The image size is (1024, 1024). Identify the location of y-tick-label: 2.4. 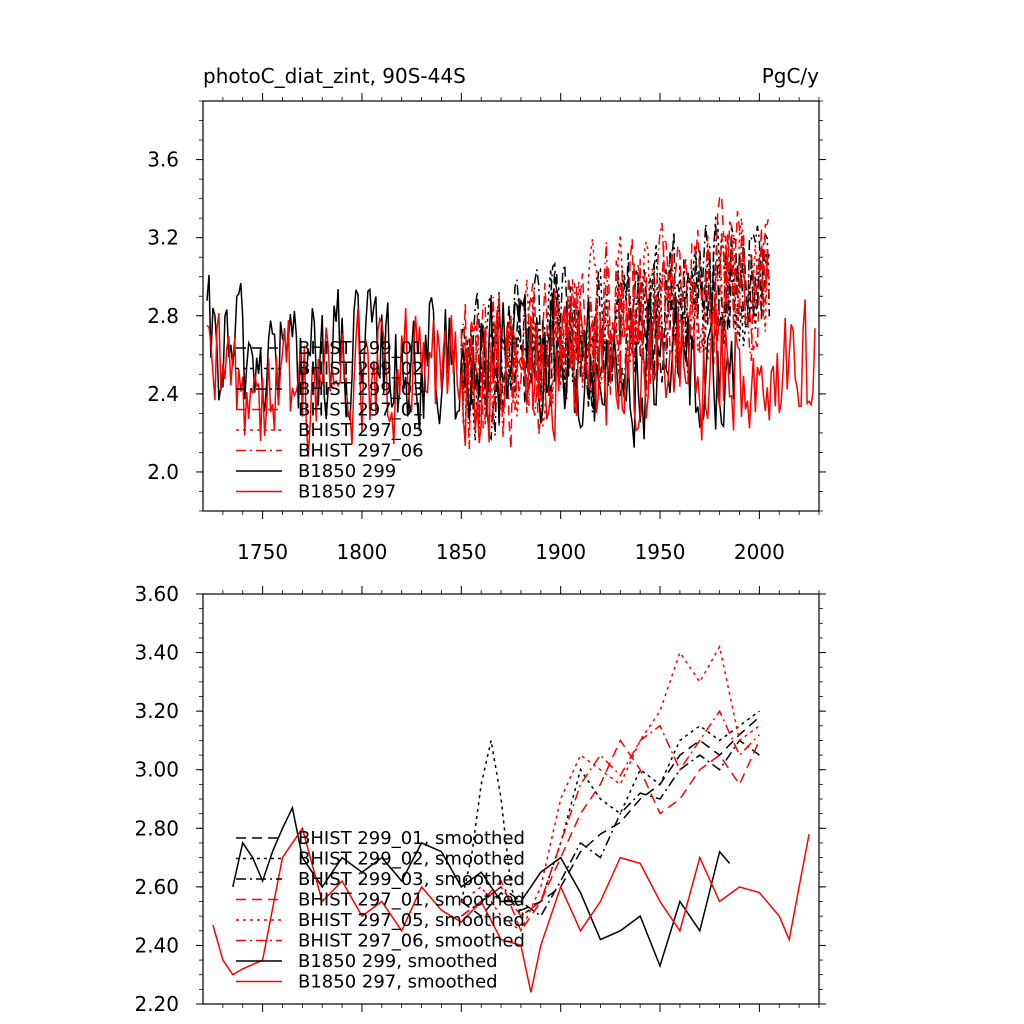
(163, 394).